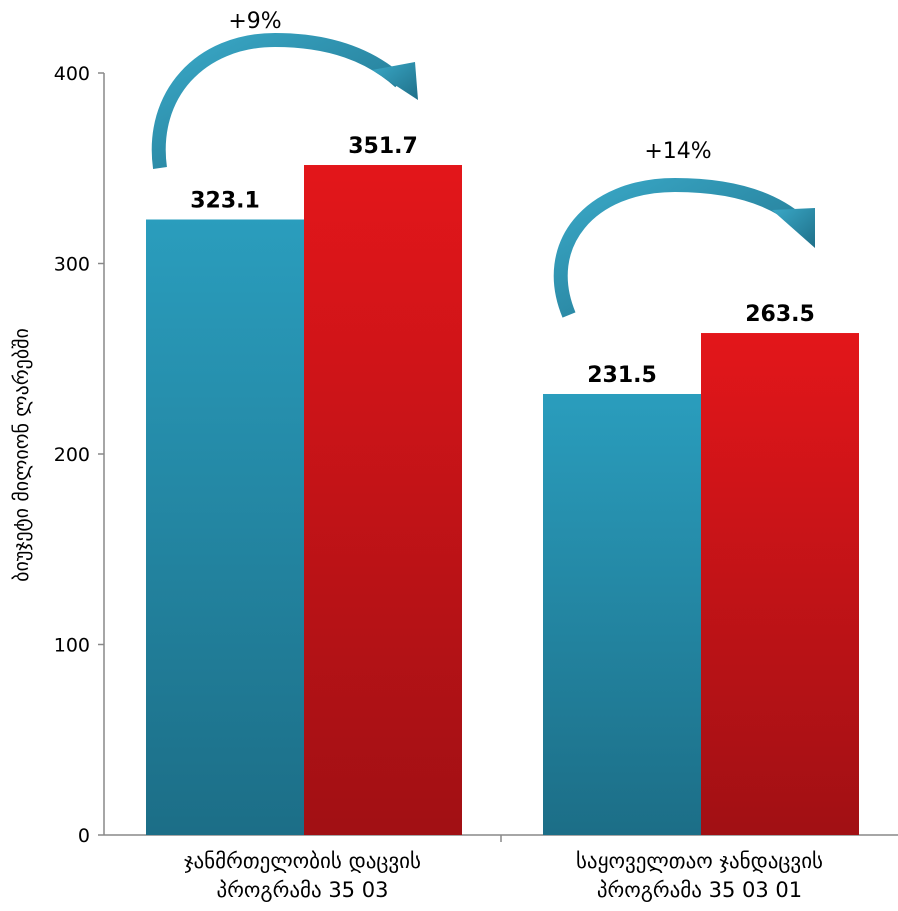 The image size is (898, 911). I want to click on y-tick-label: 0, so click(84, 836).